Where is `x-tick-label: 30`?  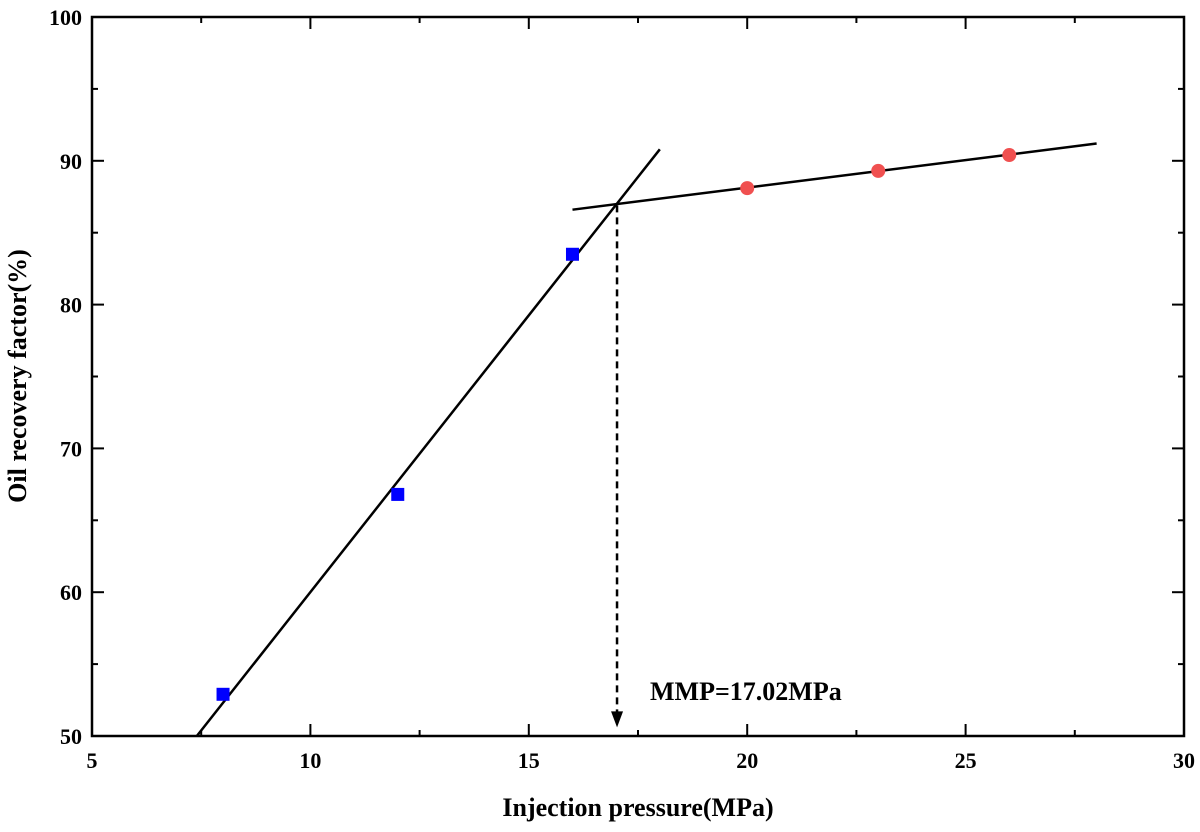
x-tick-label: 30 is located at coordinates (1184, 760).